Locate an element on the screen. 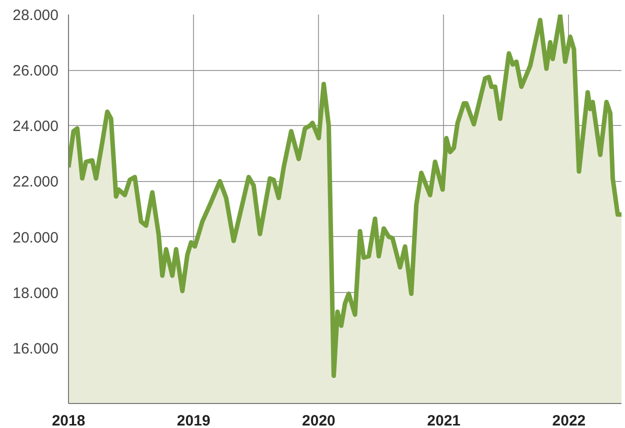 The width and height of the screenshot is (625, 428). y-tick-label: 26.000 is located at coordinates (35, 71).